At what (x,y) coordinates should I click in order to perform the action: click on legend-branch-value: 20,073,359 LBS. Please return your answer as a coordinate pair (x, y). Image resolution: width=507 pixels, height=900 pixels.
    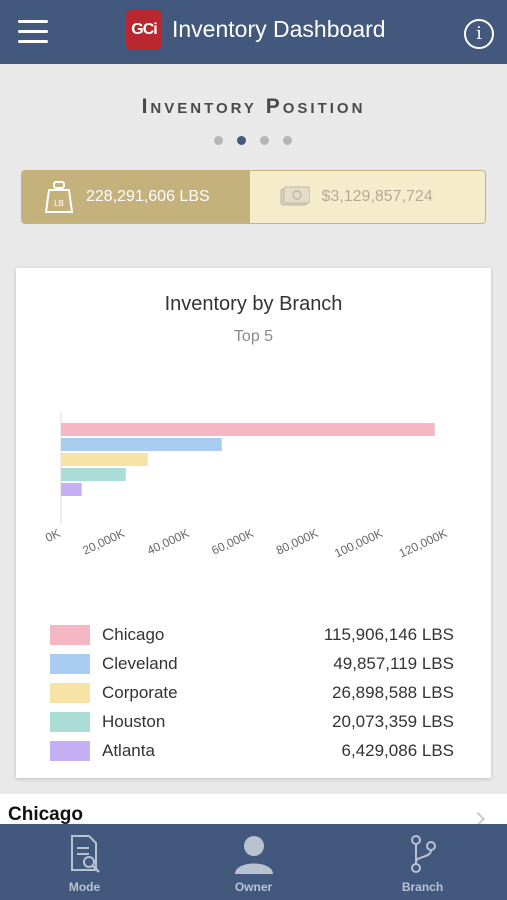
    Looking at the image, I should click on (393, 721).